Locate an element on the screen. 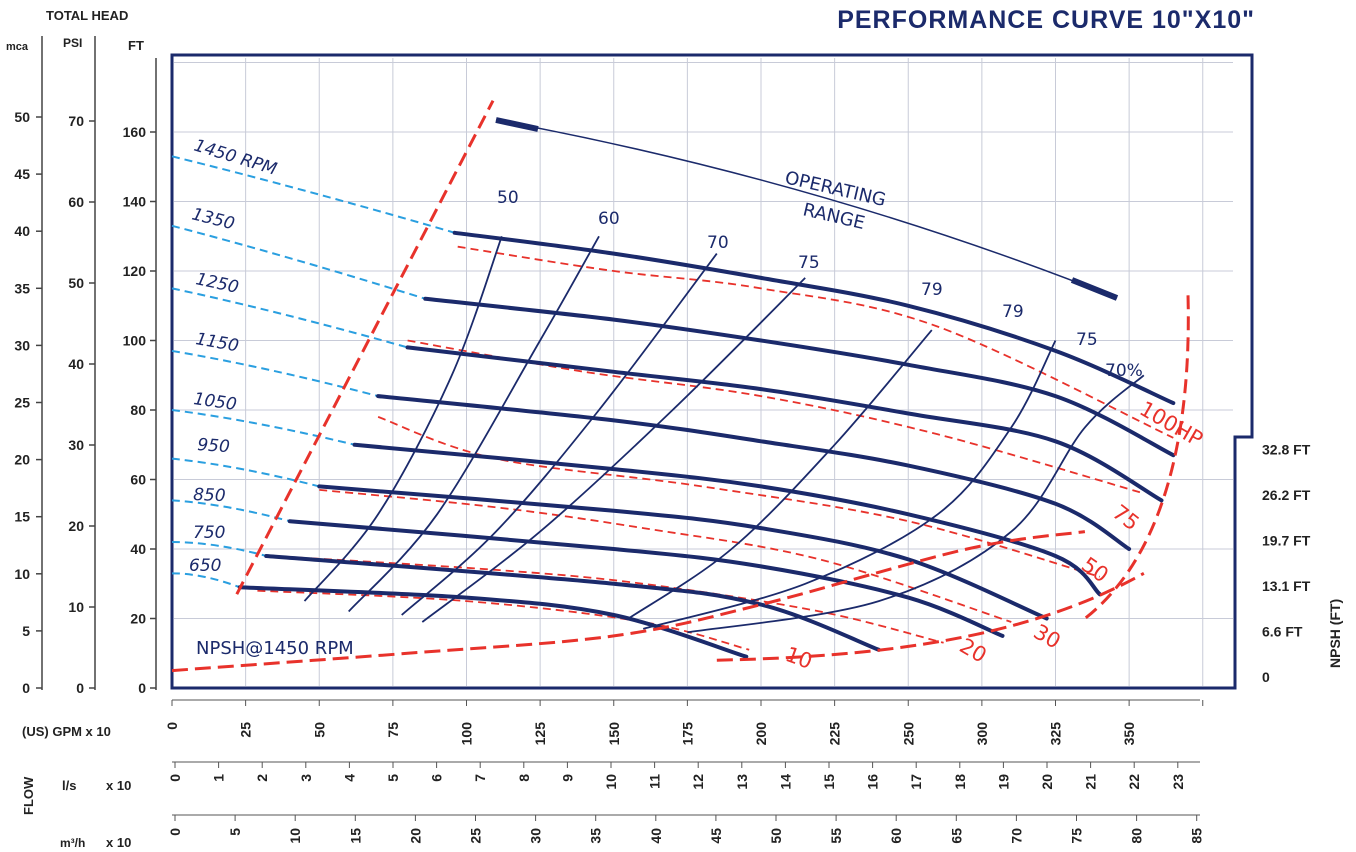 Image resolution: width=1356 pixels, height=852 pixels. gpm-tick-label: 225 is located at coordinates (835, 734).